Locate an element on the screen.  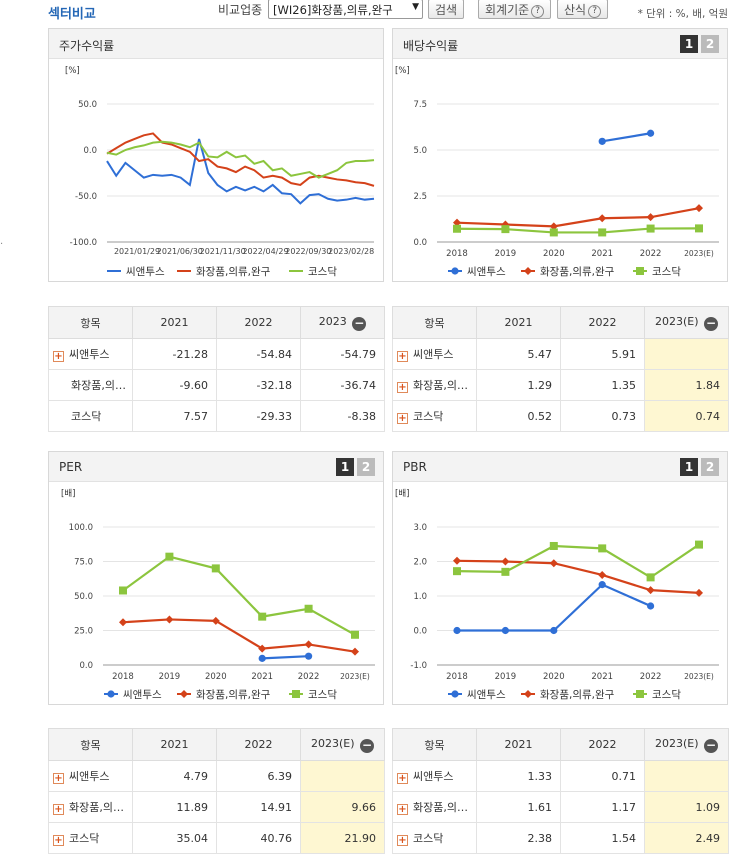
table-row: + 씨앤투스 -21.28 -54.84 -54.79 is located at coordinates (216, 354).